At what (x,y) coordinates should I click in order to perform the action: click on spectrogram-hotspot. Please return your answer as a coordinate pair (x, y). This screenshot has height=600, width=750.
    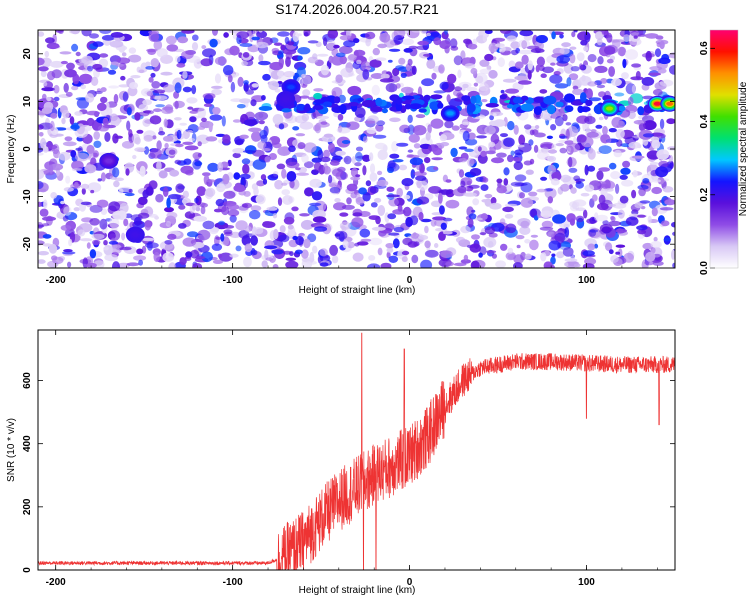
    Looking at the image, I should click on (610, 108).